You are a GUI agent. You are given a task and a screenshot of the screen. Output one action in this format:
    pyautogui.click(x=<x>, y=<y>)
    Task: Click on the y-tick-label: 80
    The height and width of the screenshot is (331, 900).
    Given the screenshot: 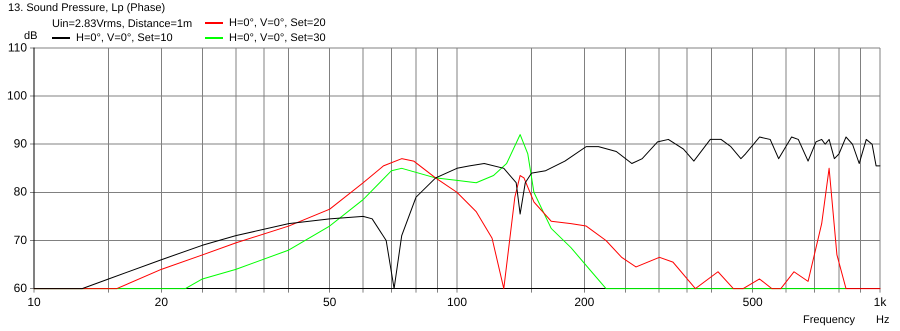 What is the action you would take?
    pyautogui.click(x=21, y=191)
    